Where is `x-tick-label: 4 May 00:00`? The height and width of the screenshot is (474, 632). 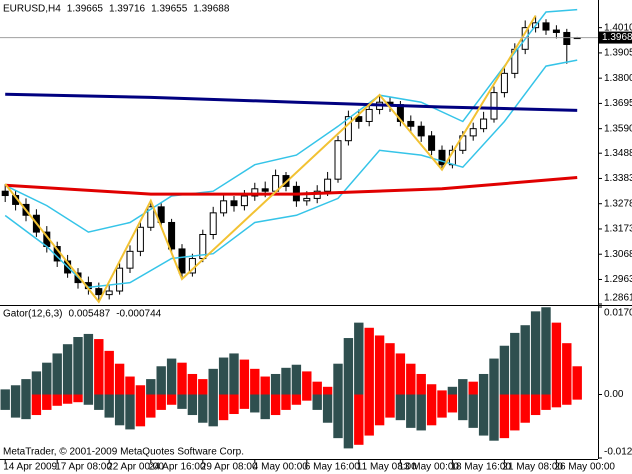
x-tick-label: 4 May 00:00 is located at coordinates (280, 467).